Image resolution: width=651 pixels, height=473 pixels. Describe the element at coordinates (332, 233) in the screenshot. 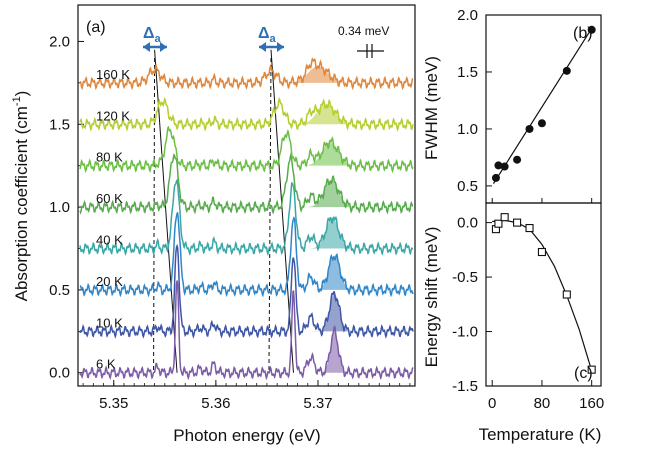

I see `shaded-peak-40K` at that location.